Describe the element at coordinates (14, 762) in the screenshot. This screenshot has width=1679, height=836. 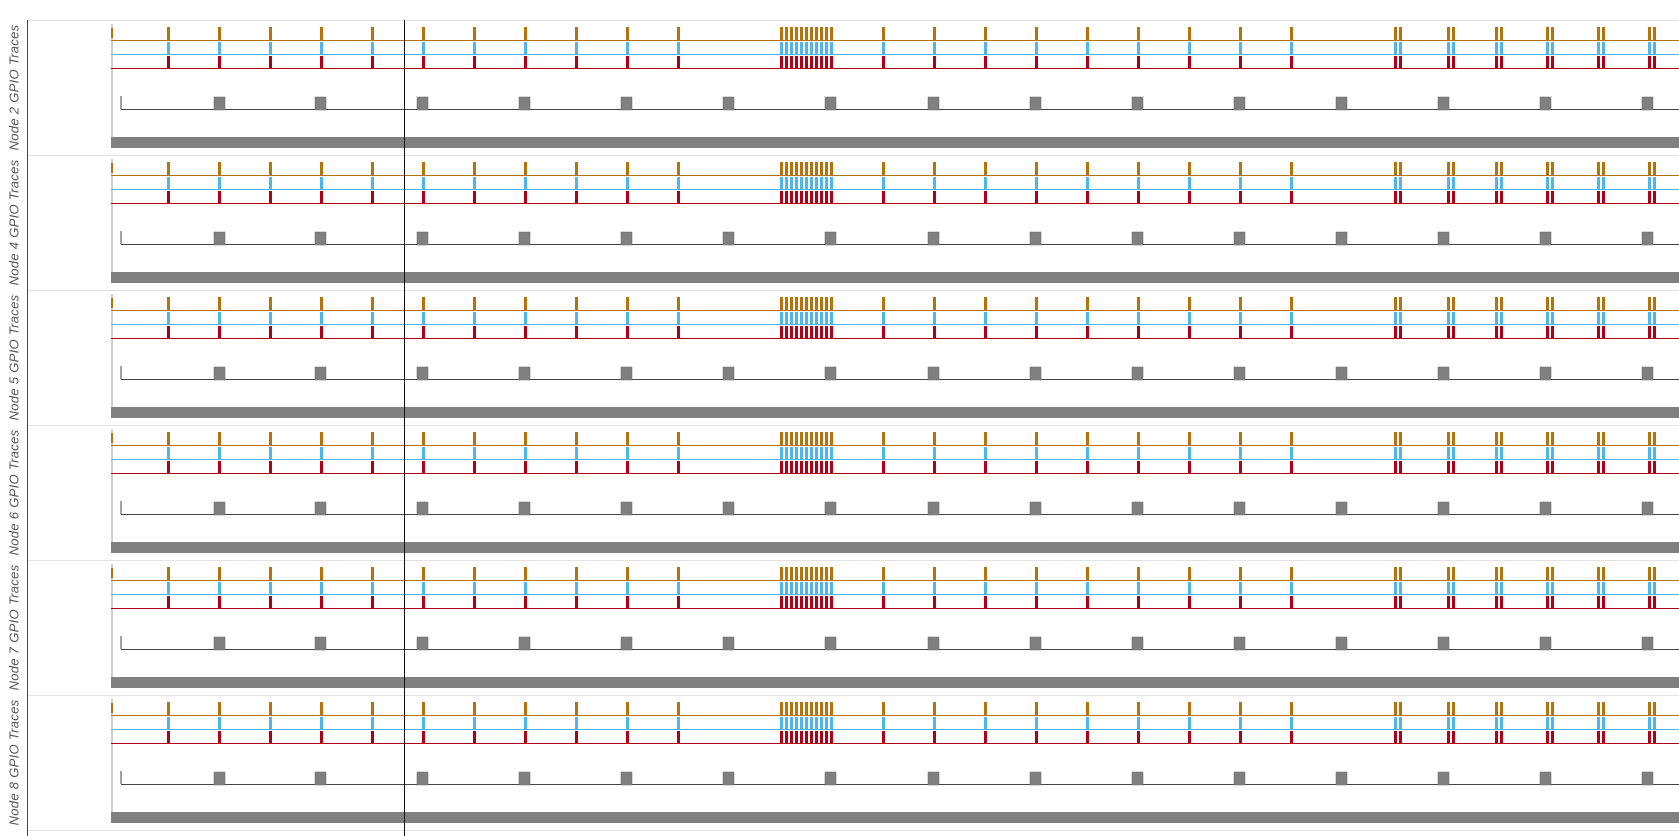
I see `panel-label-text: Node 8 GPIO Traces` at that location.